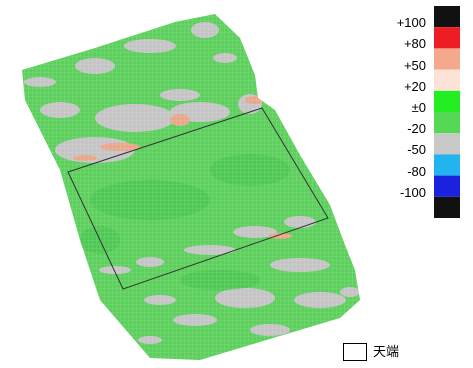 The width and height of the screenshot is (473, 368). What do you see at coordinates (355, 352) in the screenshot?
I see `crest-legend-swatch` at bounding box center [355, 352].